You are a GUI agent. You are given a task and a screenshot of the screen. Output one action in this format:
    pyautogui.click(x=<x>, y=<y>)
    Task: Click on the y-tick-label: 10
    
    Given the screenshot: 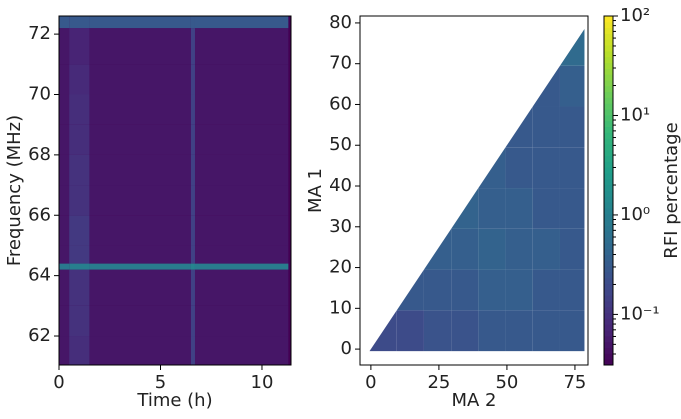 What is the action you would take?
    pyautogui.click(x=340, y=307)
    